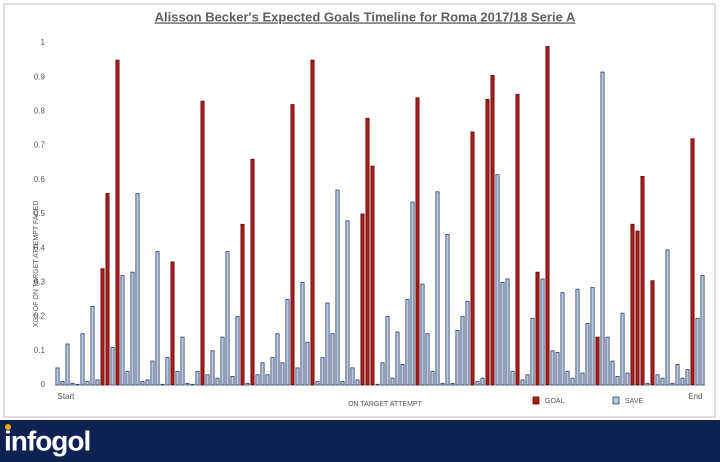 This screenshot has height=462, width=720. What do you see at coordinates (40, 350) in the screenshot?
I see `y-tick-label: 0.1` at bounding box center [40, 350].